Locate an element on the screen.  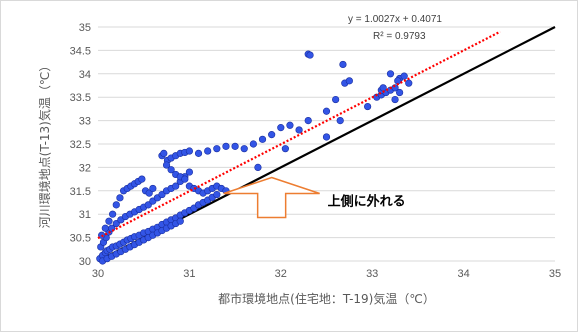
y-tick-label: 33 is located at coordinates (85, 122).